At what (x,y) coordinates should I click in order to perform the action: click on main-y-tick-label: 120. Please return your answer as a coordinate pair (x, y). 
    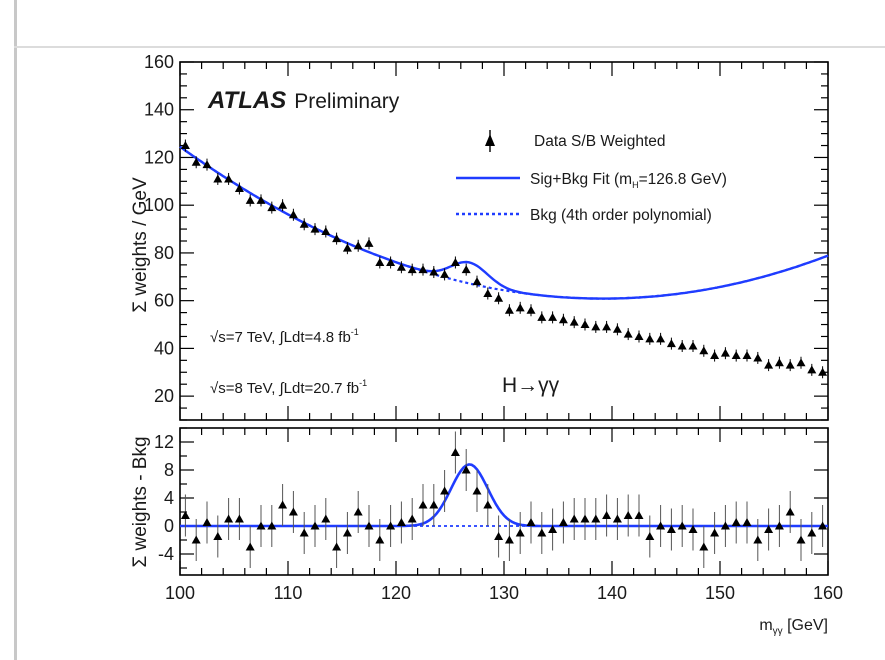
    Looking at the image, I should click on (159, 157).